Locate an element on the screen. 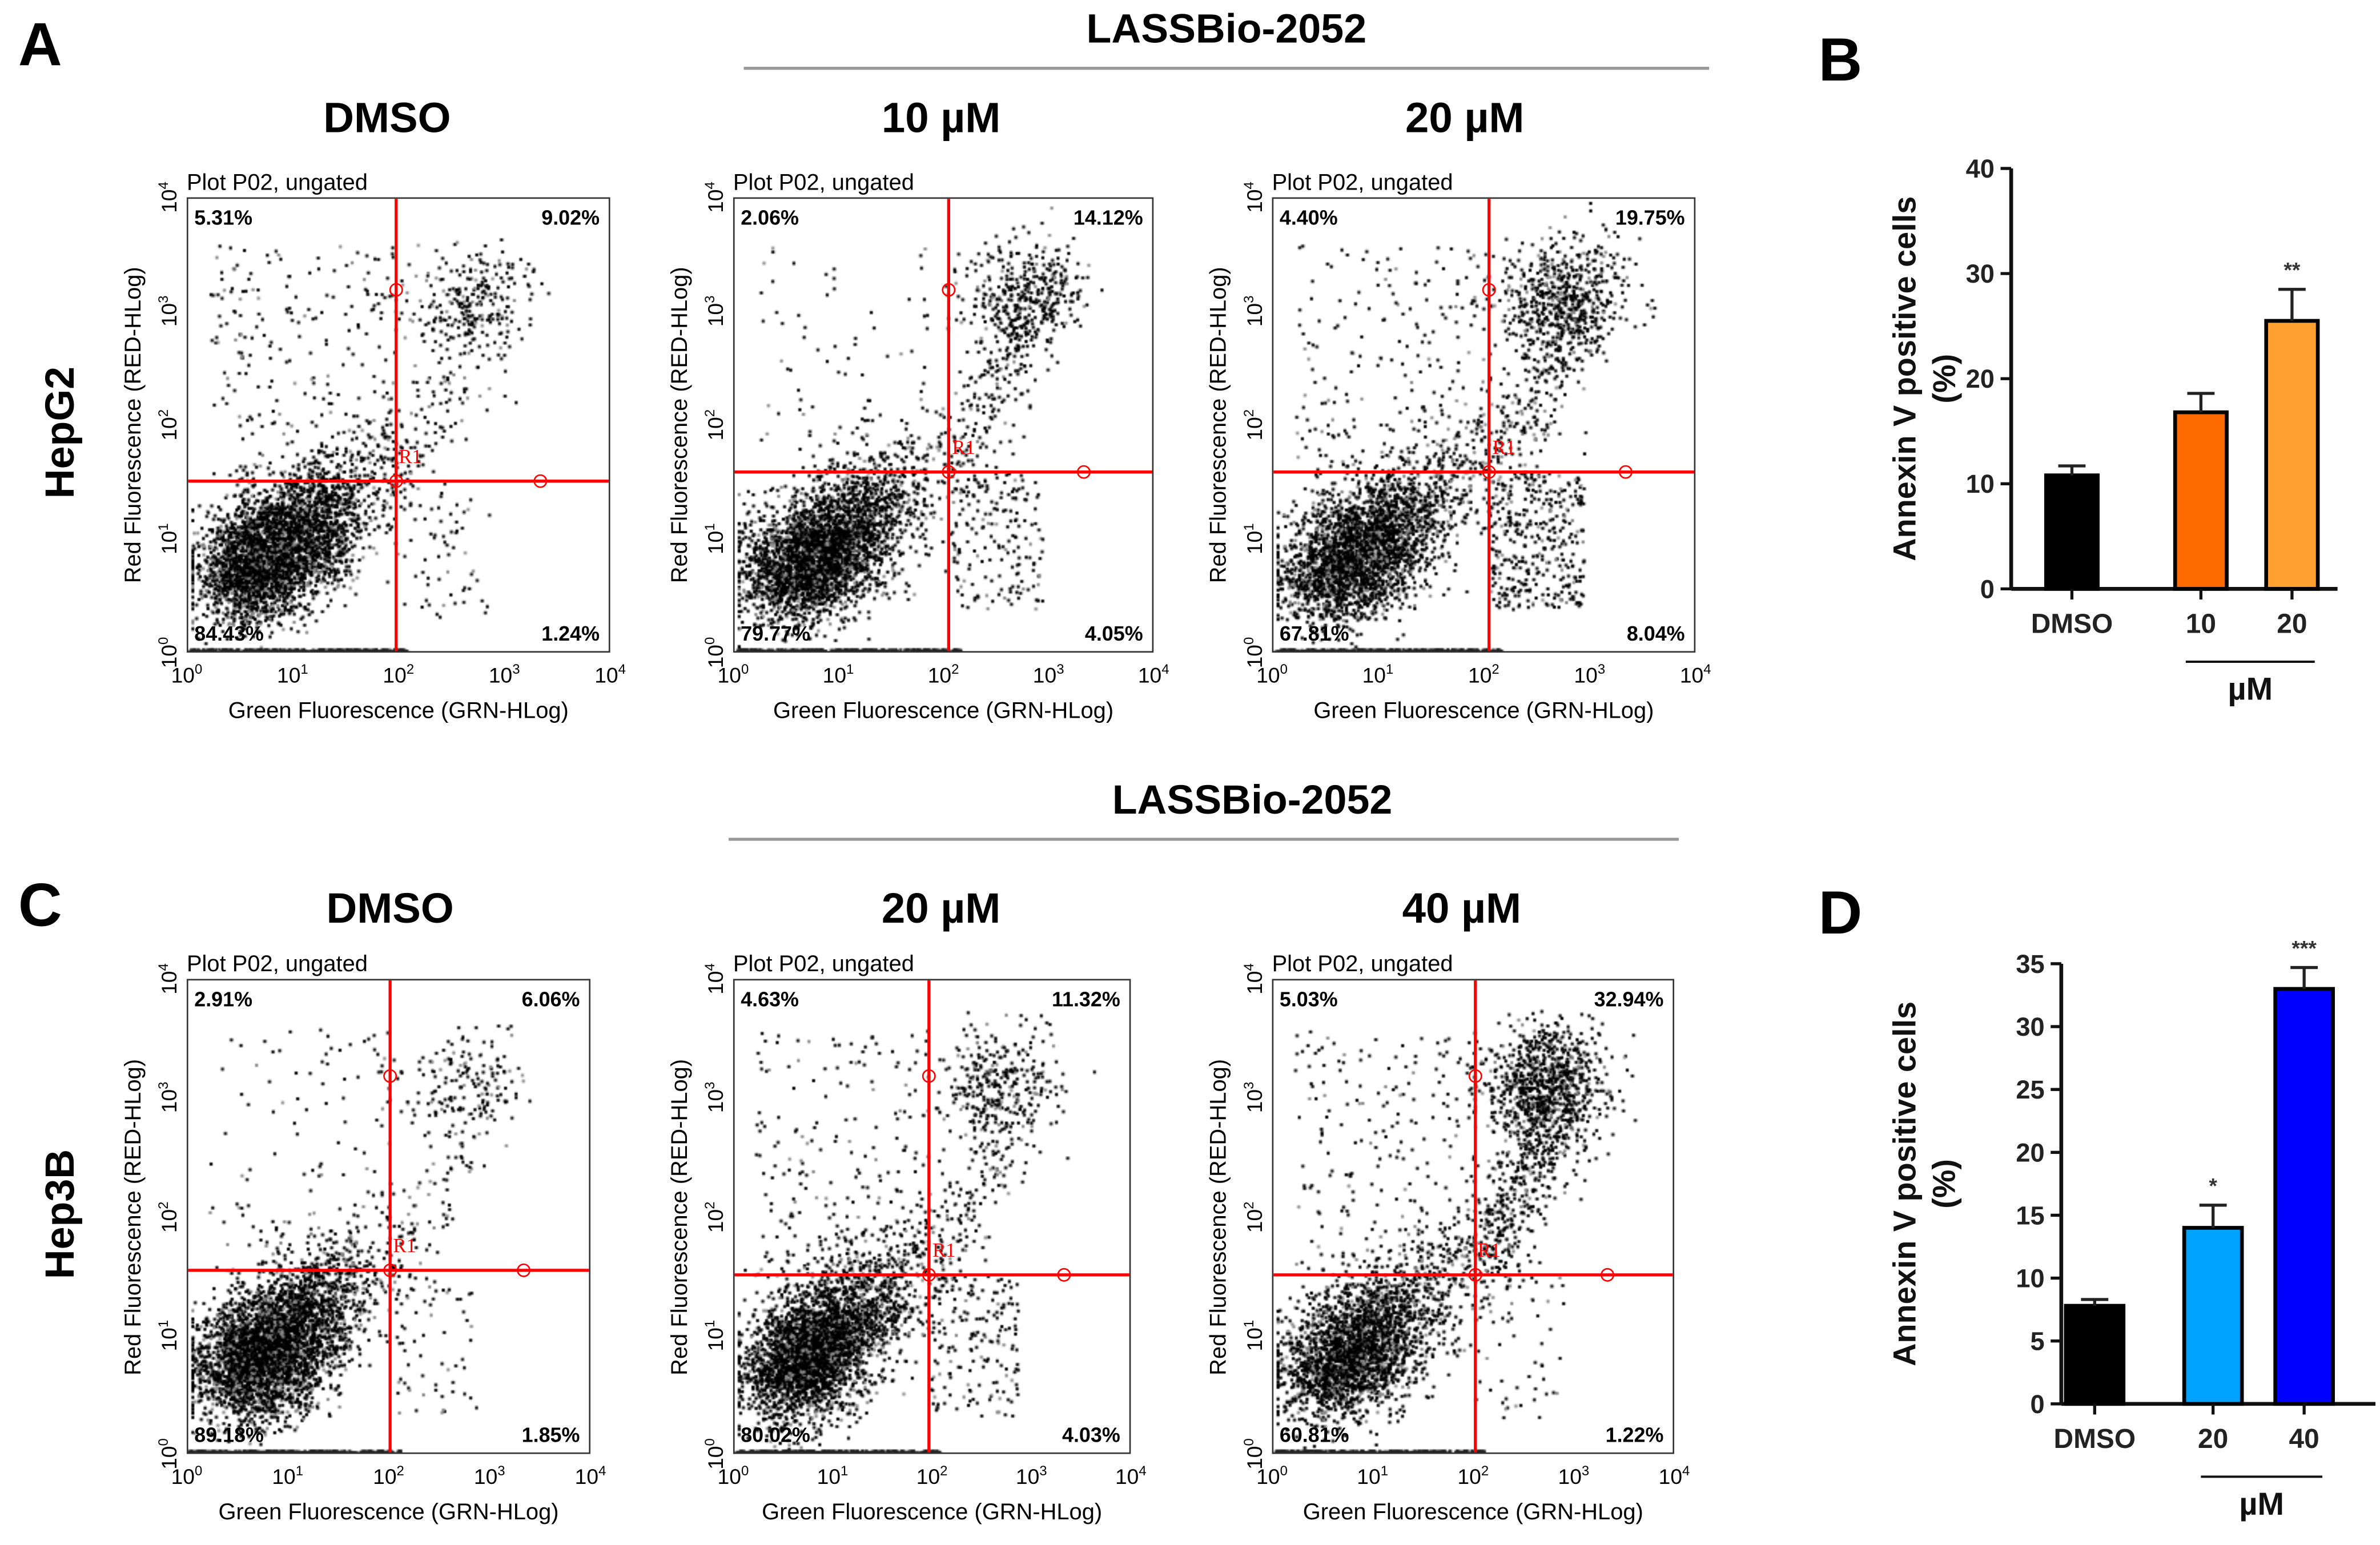 This screenshot has height=1545, width=2380. scatter-plot: R1 5.03% 32.94% 60.81% 1.22% is located at coordinates (1473, 1216).